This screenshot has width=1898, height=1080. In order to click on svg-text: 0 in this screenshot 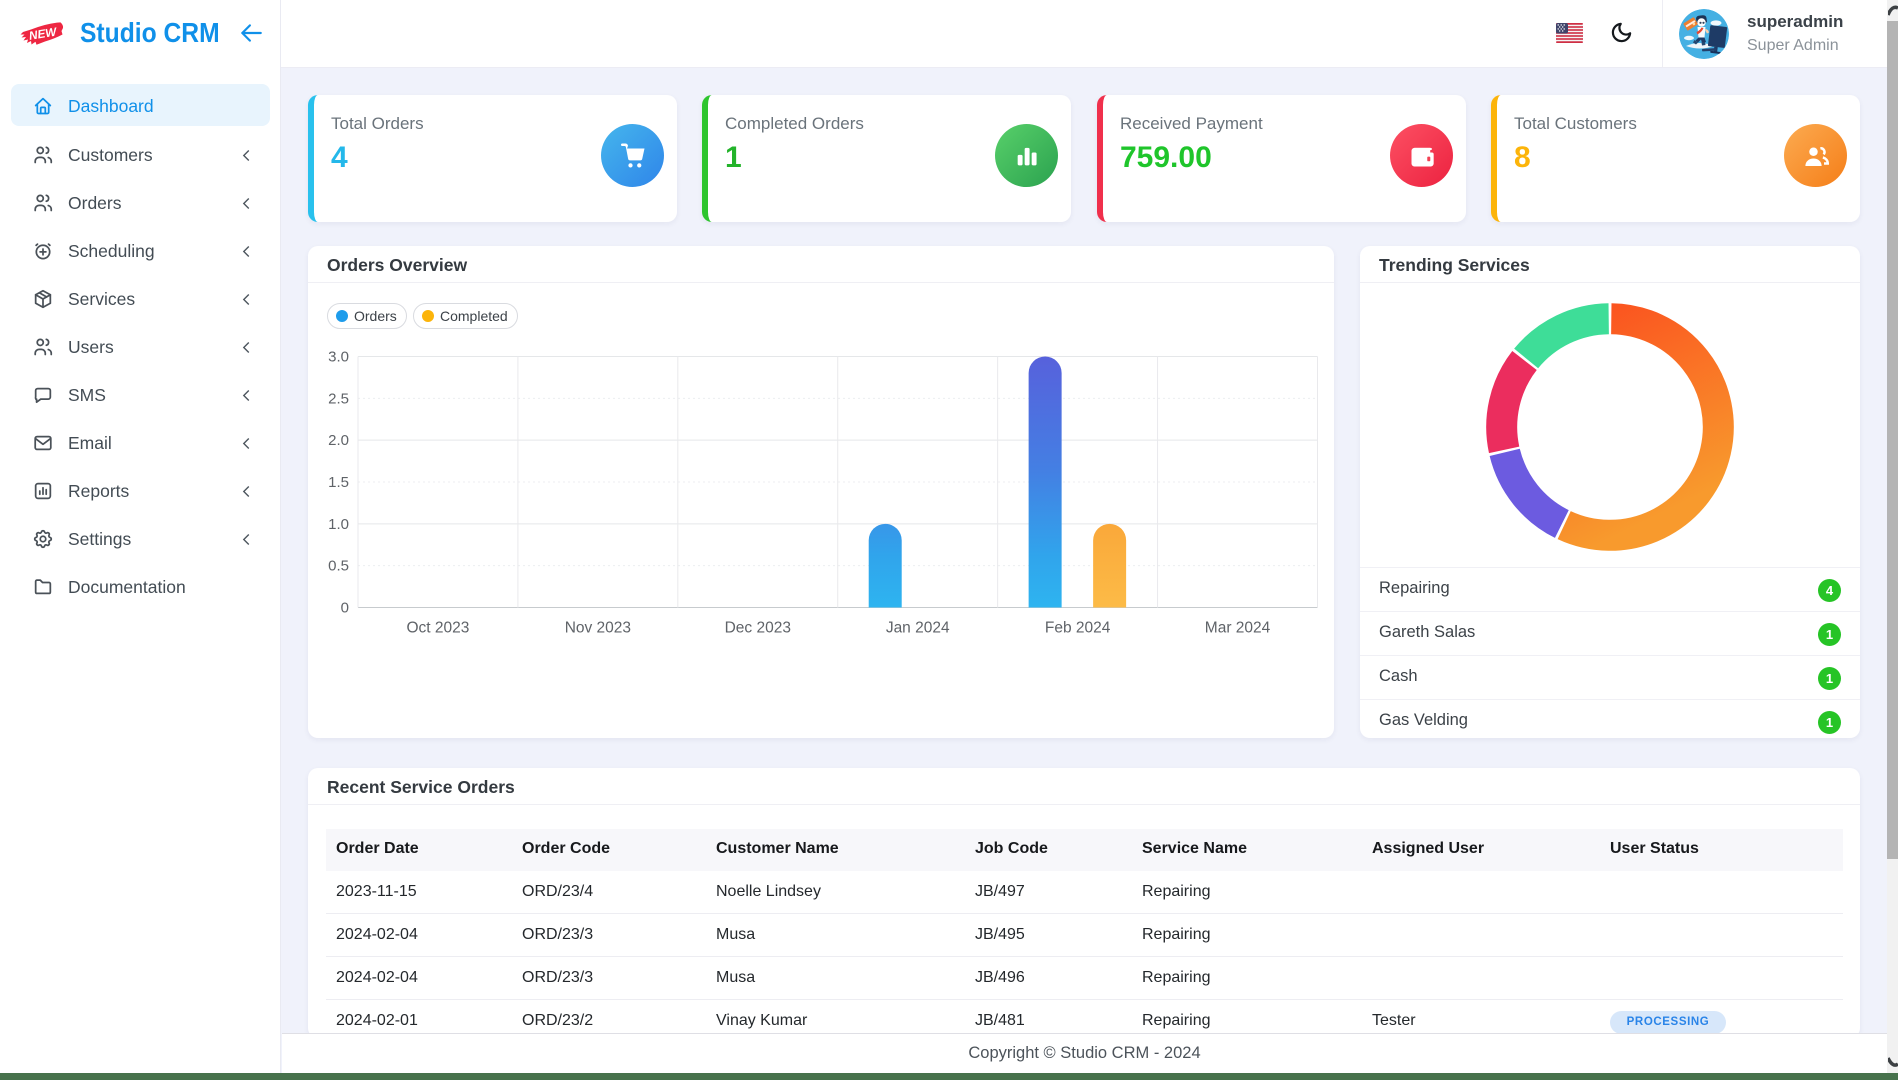, I will do `click(345, 608)`.